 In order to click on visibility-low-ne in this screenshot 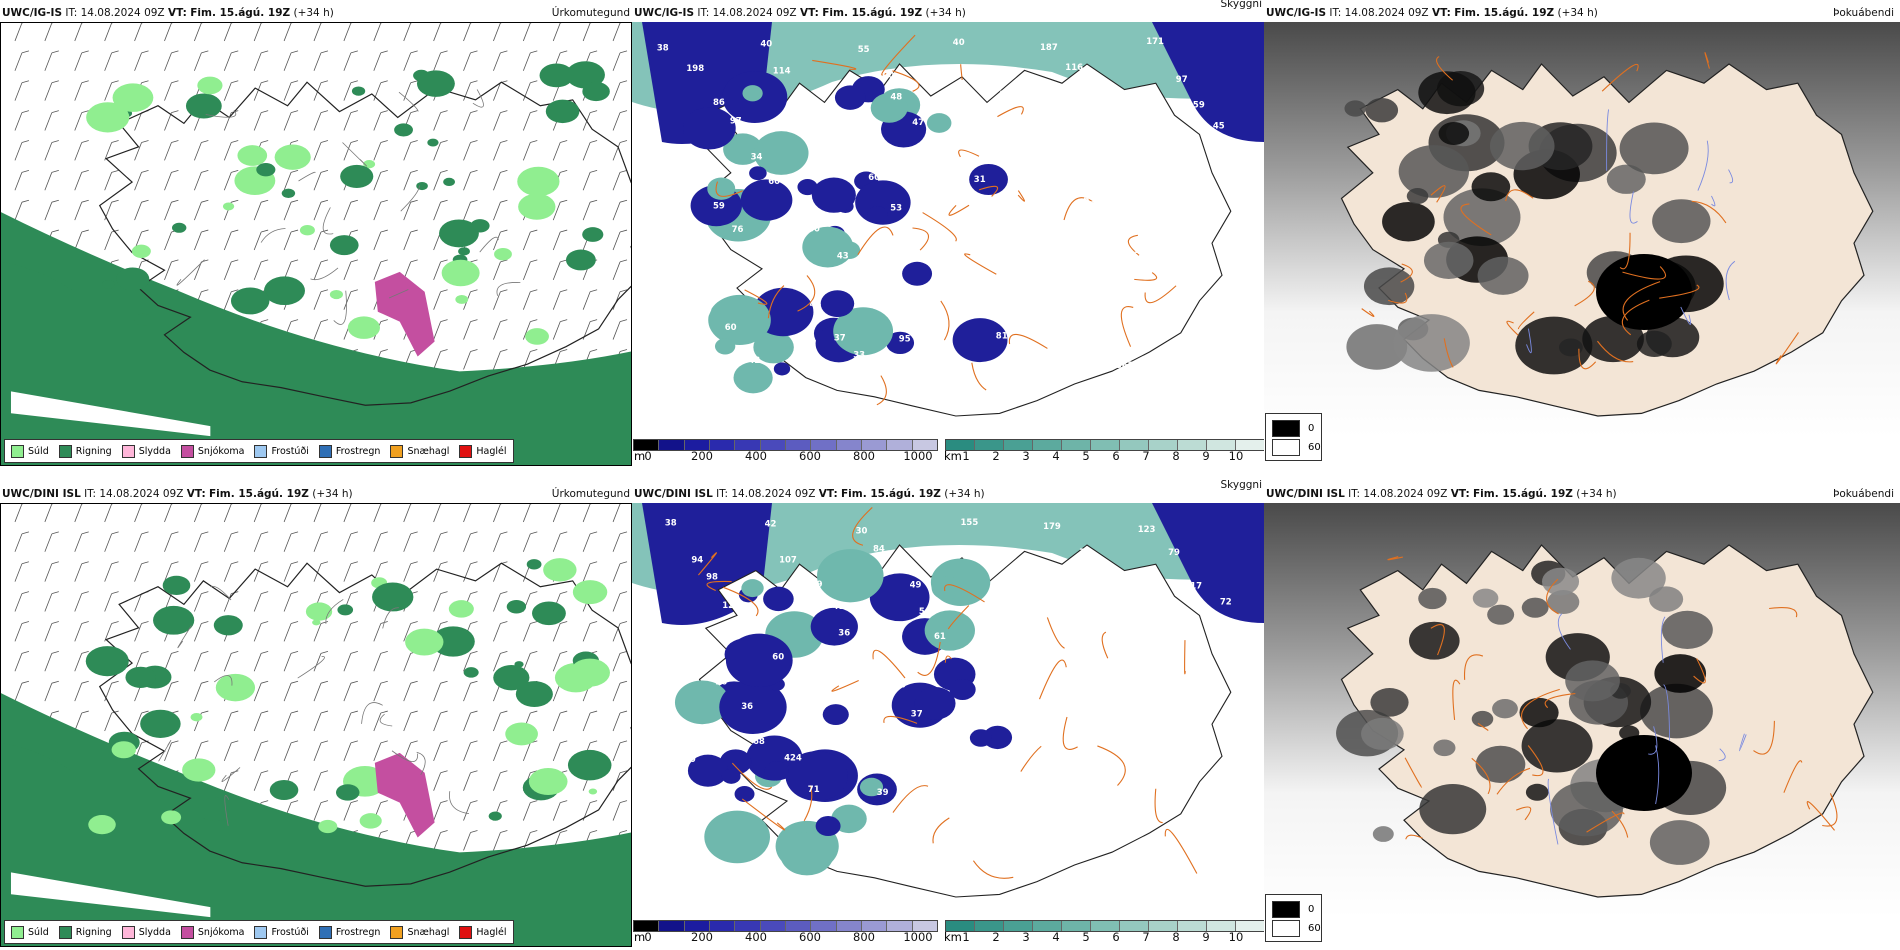, I will do `click(1208, 82)`.